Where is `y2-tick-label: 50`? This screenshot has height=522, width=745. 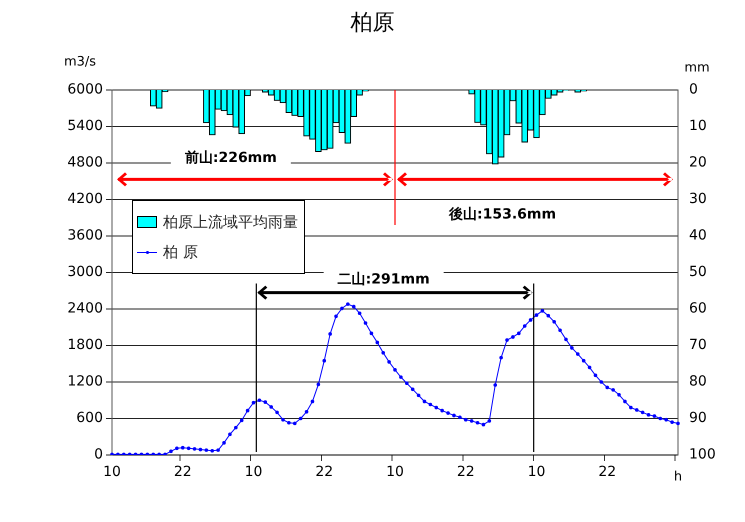
y2-tick-label: 50 is located at coordinates (698, 272).